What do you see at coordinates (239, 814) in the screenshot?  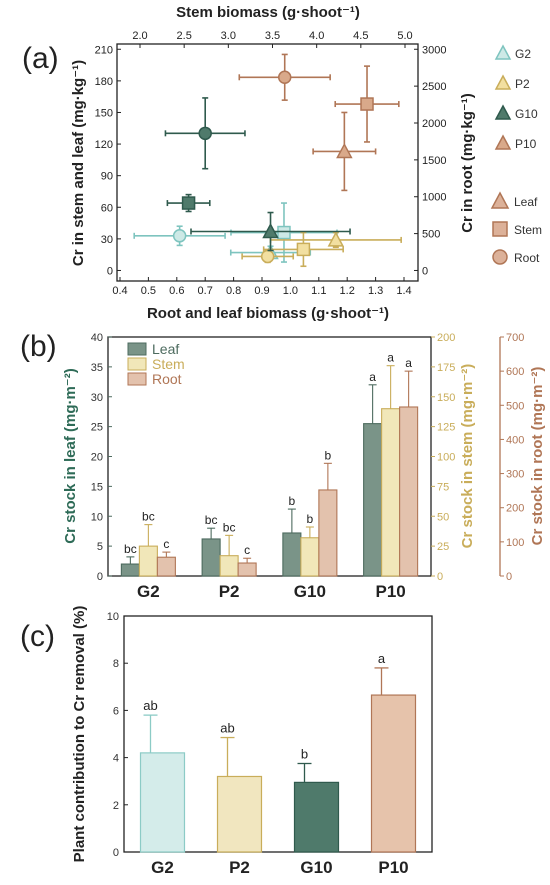 I see `bar-p2` at bounding box center [239, 814].